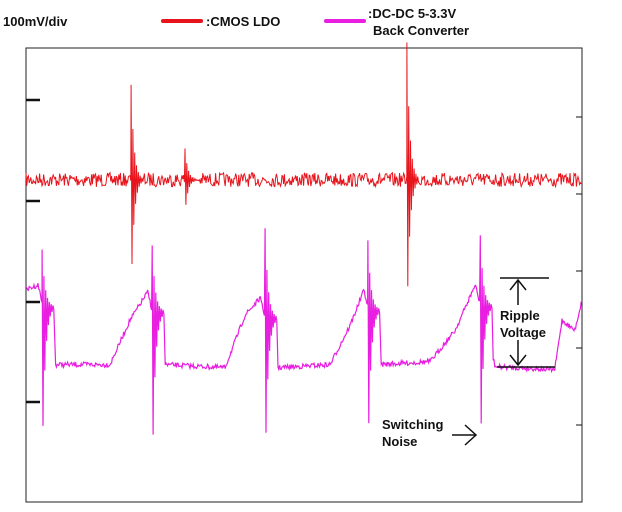 This screenshot has width=622, height=512. What do you see at coordinates (520, 315) in the screenshot?
I see `ripple-label-1: Ripple` at bounding box center [520, 315].